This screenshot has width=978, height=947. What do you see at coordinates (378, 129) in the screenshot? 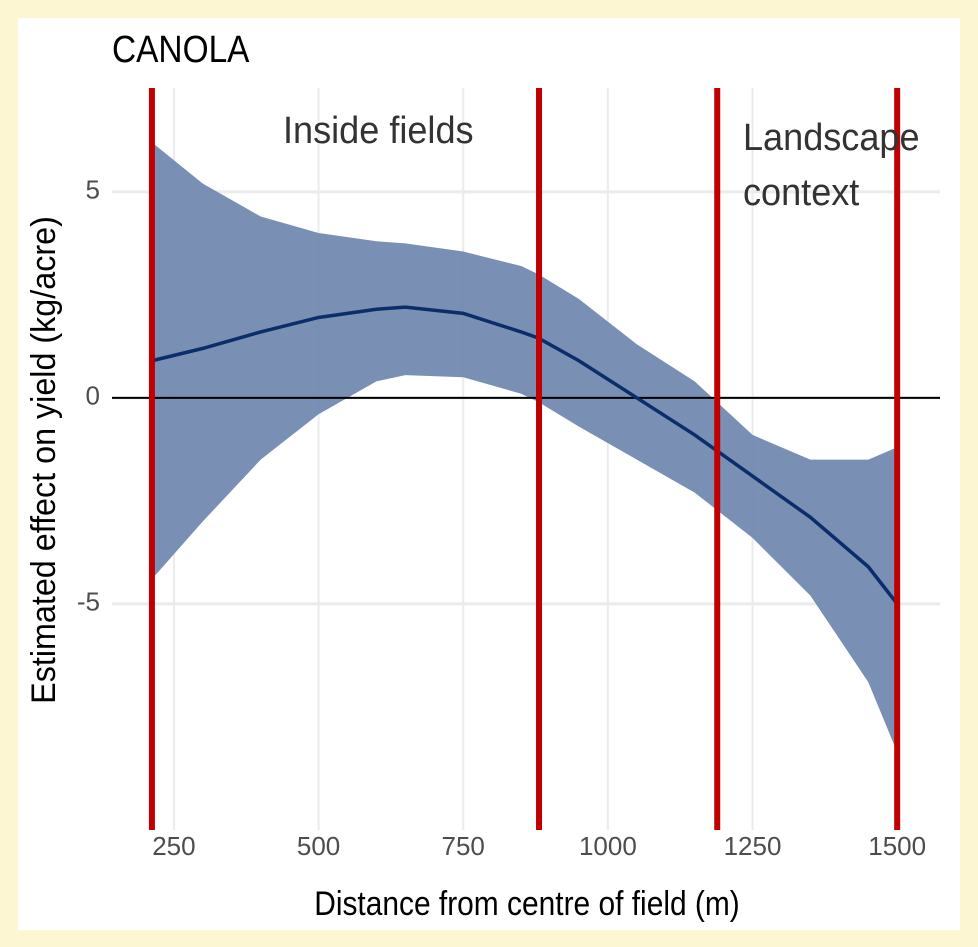
I see `annotation: Inside fields` at bounding box center [378, 129].